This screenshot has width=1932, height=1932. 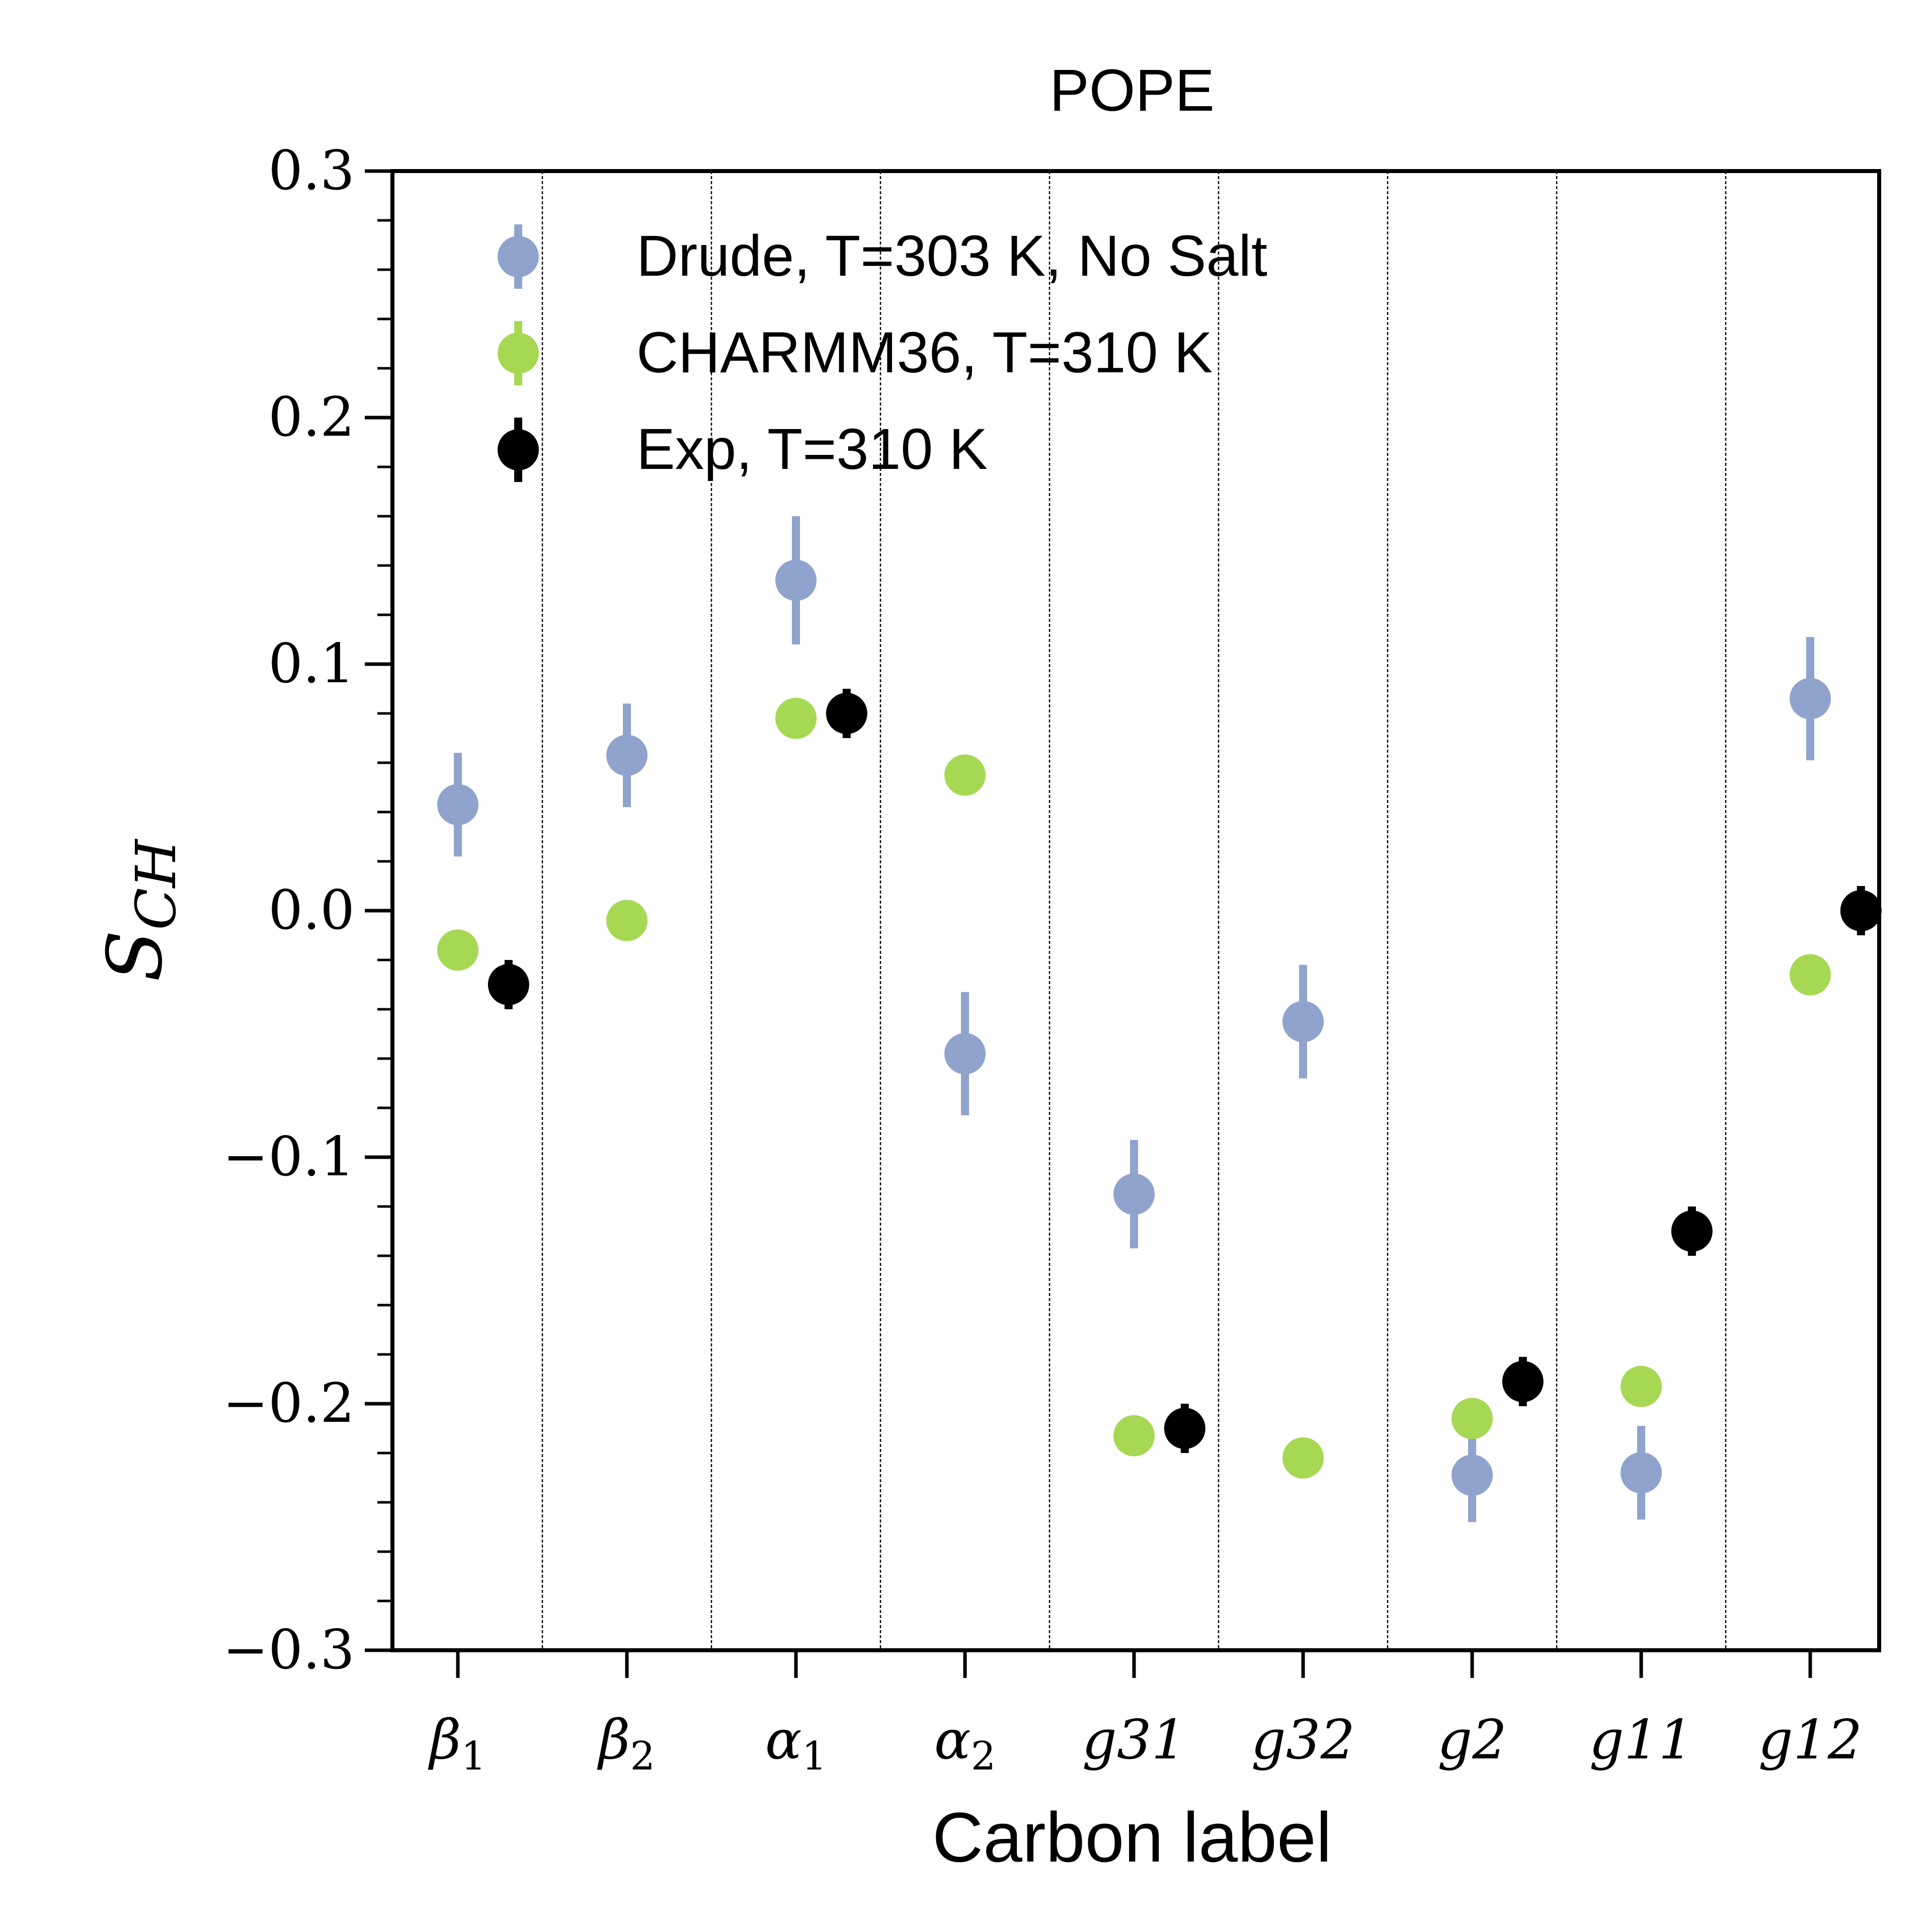 I want to click on x-axis-label: Carbon label, so click(x=1132, y=1837).